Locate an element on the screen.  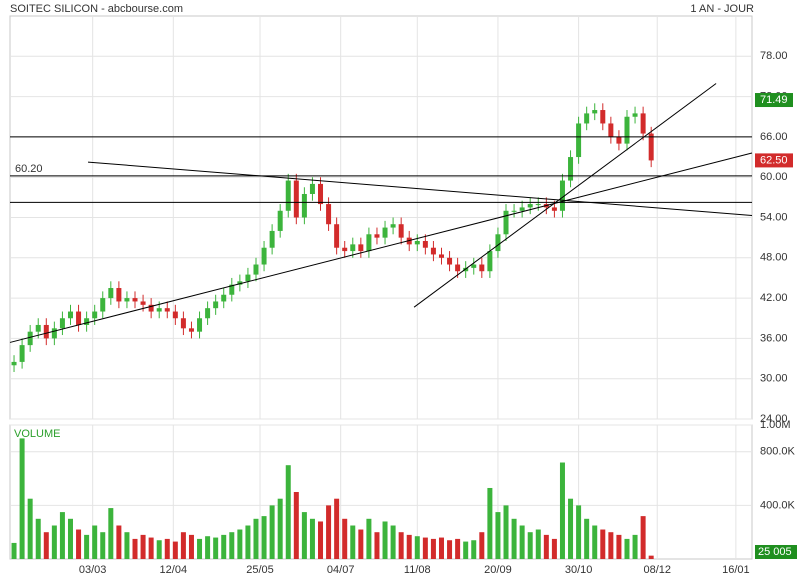
volume-marker is located at coordinates (776, 552).